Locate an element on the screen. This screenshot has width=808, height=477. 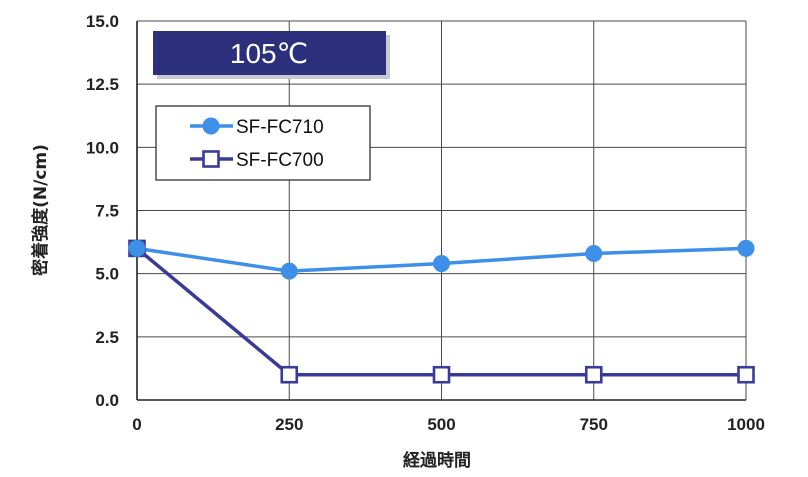
legend-label-0: SF-FC710 is located at coordinates (280, 127).